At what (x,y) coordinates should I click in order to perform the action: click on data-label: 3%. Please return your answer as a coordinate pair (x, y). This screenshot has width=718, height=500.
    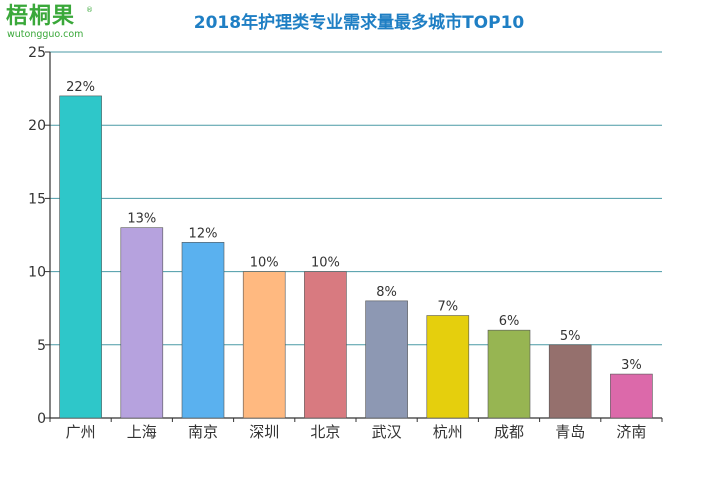
    Looking at the image, I should click on (631, 365).